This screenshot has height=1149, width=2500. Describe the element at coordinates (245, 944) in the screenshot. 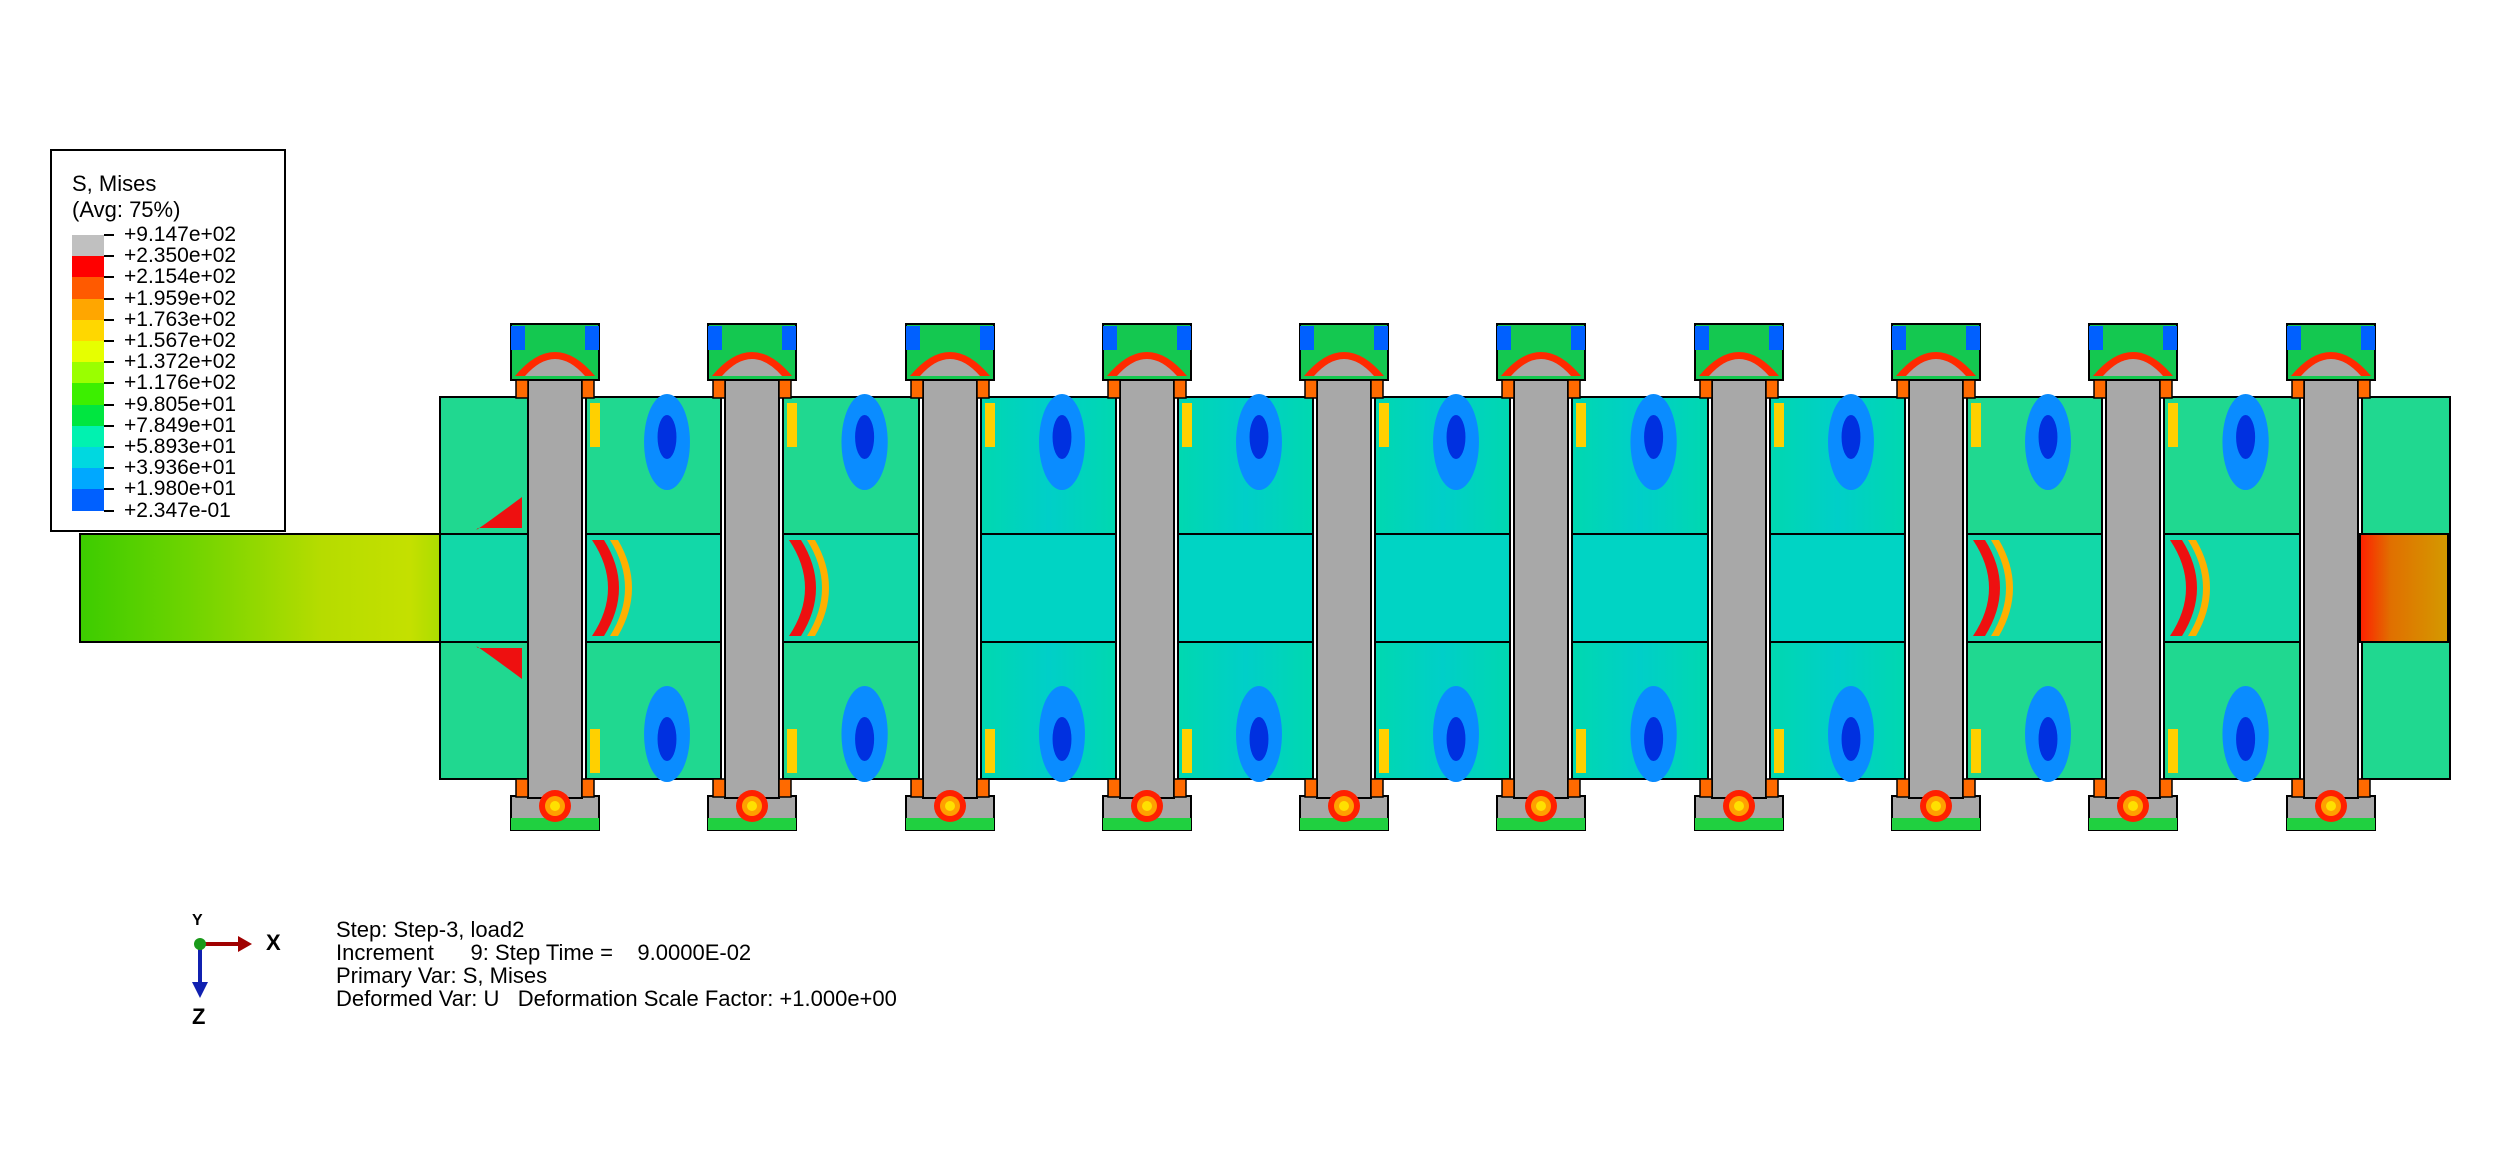

I see `x-axis-arrowhead` at that location.